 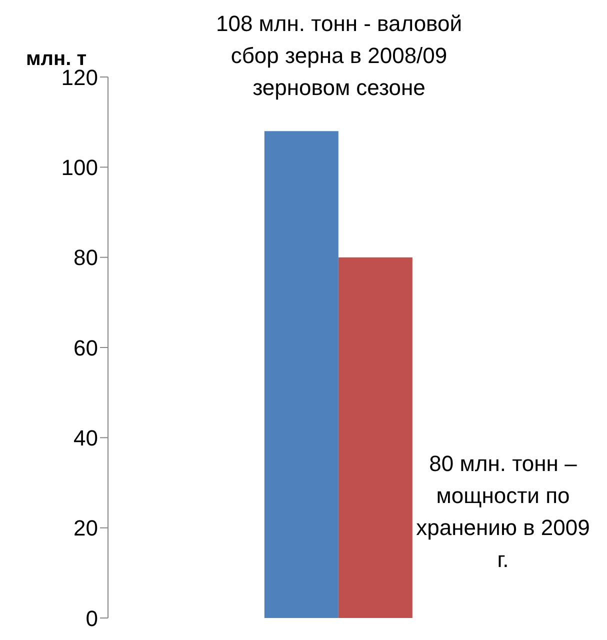 What do you see at coordinates (86, 528) in the screenshot?
I see `y-tick-label: 20` at bounding box center [86, 528].